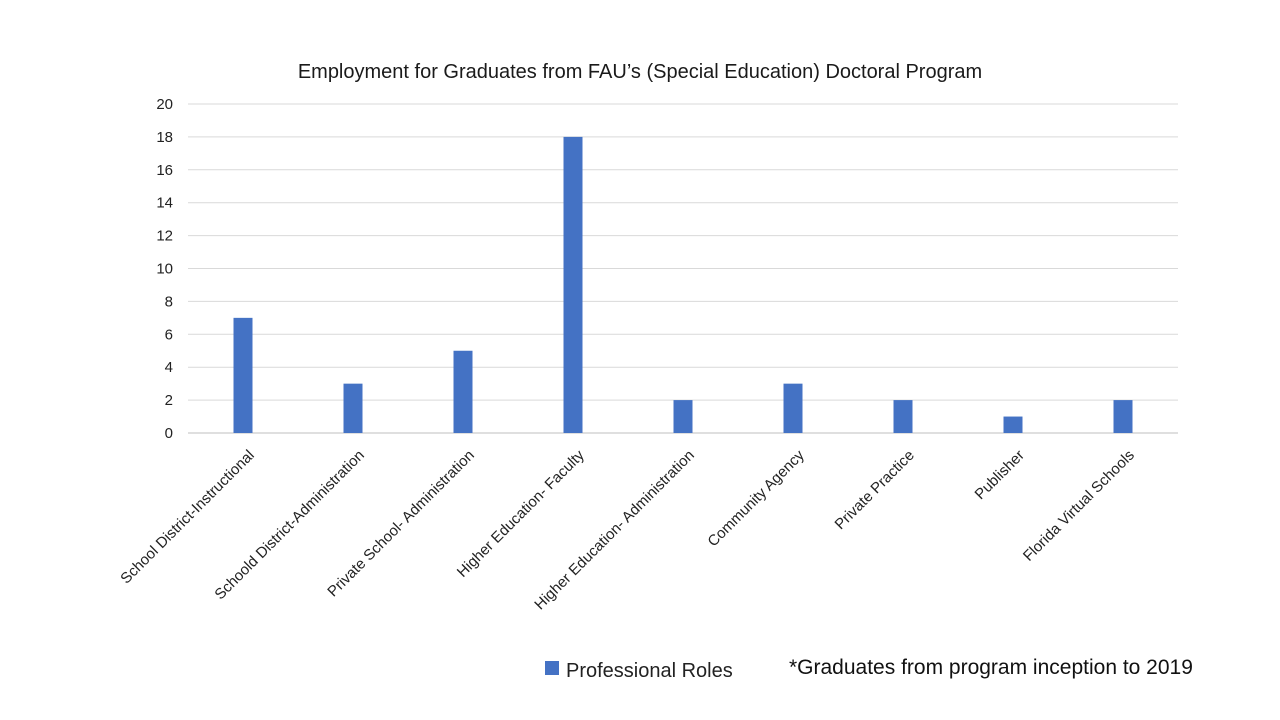 This screenshot has height=720, width=1280. Describe the element at coordinates (1079, 506) in the screenshot. I see `x-category-label: Florida Virtual Schools` at that location.